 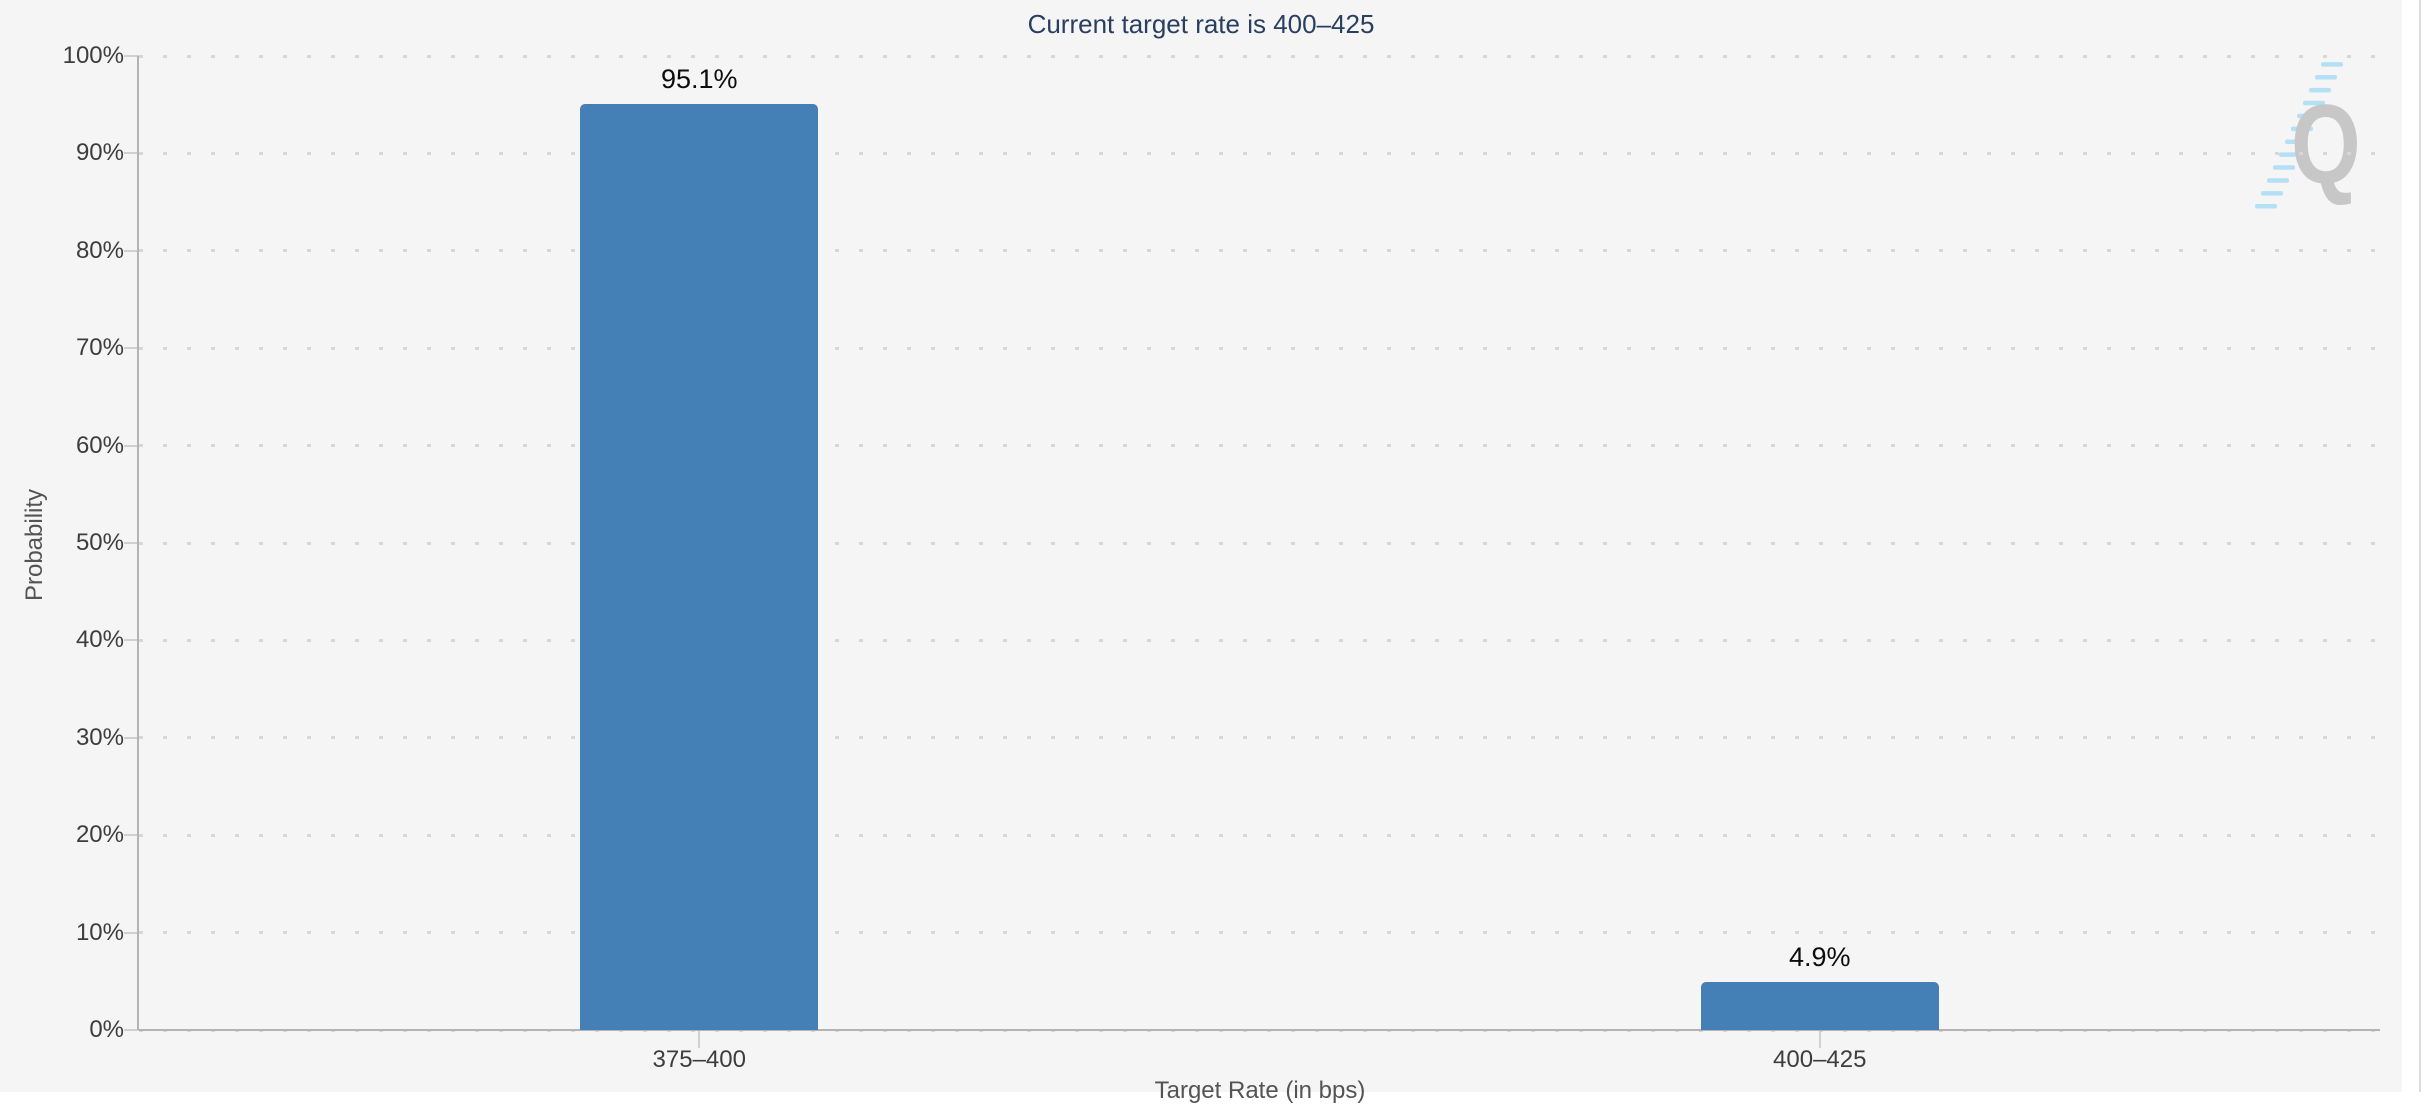 I want to click on y-tick-label: 50%, so click(x=99, y=542).